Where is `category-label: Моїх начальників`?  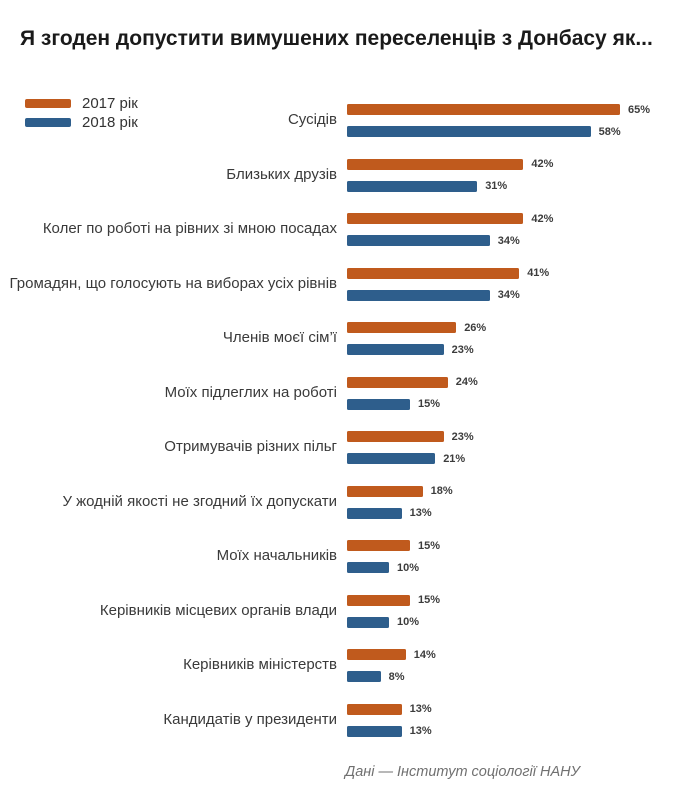 category-label: Моїх начальників is located at coordinates (276, 556).